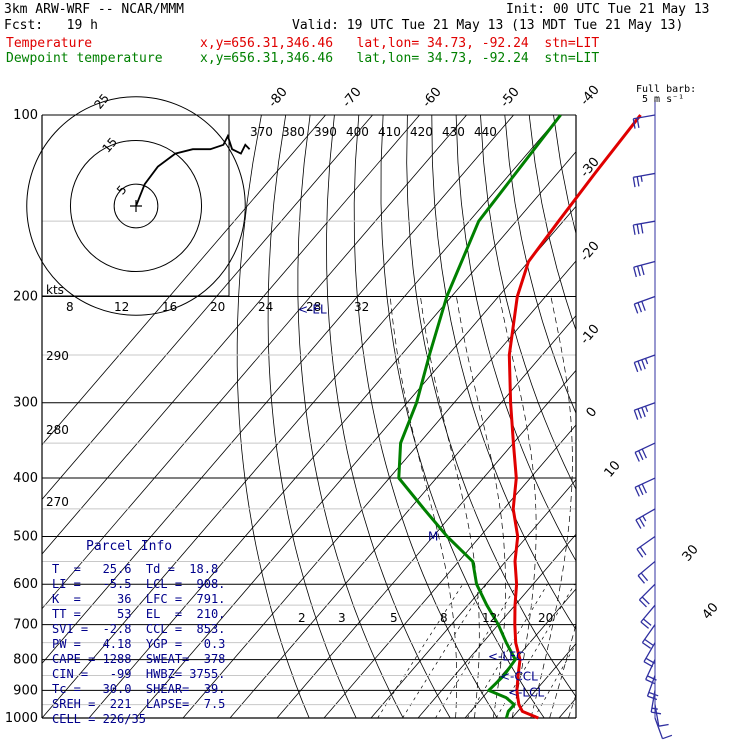  Describe the element at coordinates (139, 659) in the screenshot. I see `parcel-row: CAPE = 1288 SWEAT= 378` at that location.